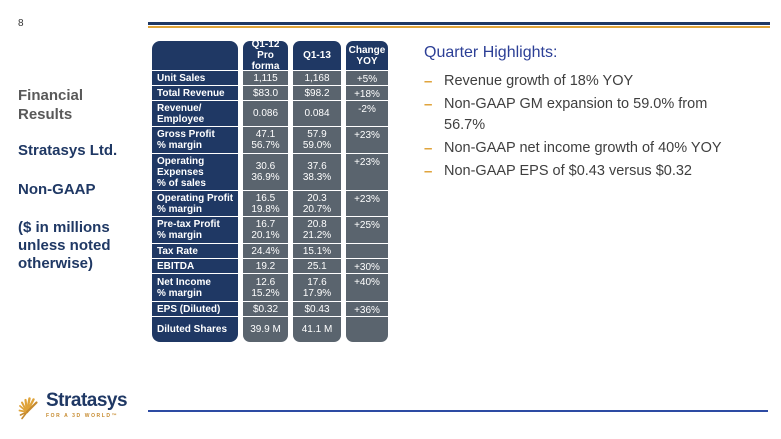 Image resolution: width=781 pixels, height=439 pixels. Describe the element at coordinates (317, 77) in the screenshot. I see `cell-q1-13: 1,168` at that location.